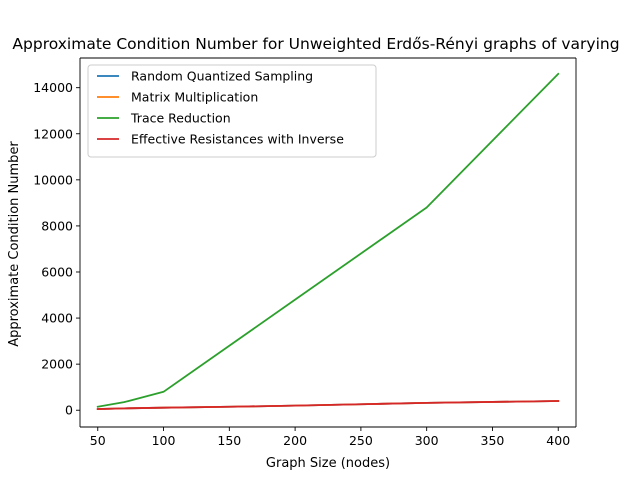  What do you see at coordinates (98, 440) in the screenshot?
I see `x-tick-label: 50` at bounding box center [98, 440].